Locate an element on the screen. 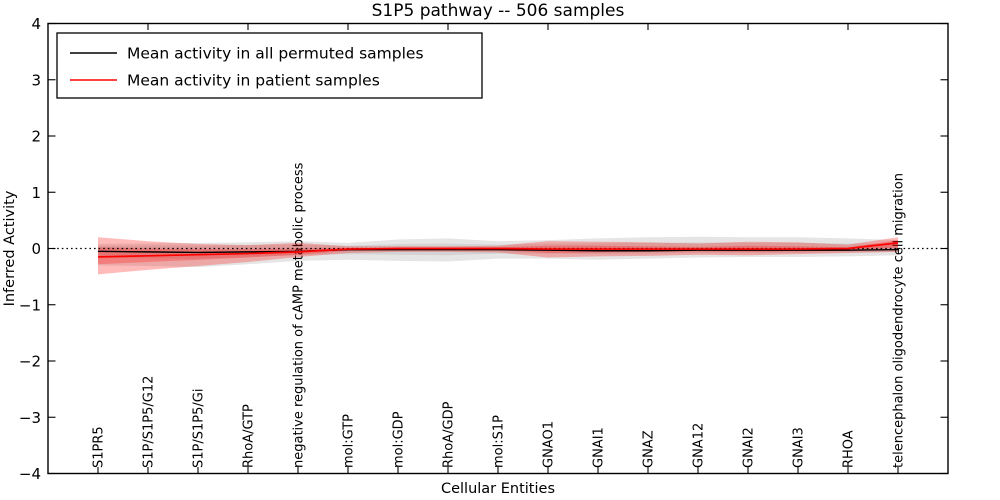  x-tick-label: mol:GDP is located at coordinates (399, 439).